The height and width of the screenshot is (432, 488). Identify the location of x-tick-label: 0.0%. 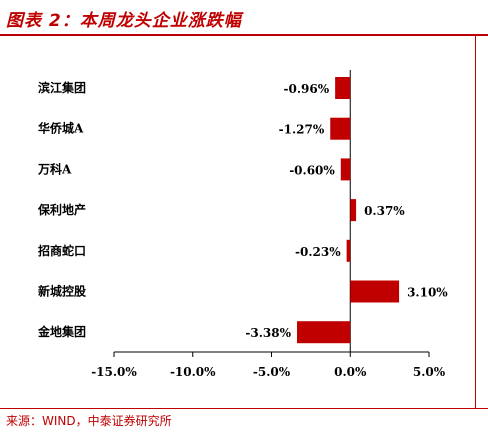
(350, 372).